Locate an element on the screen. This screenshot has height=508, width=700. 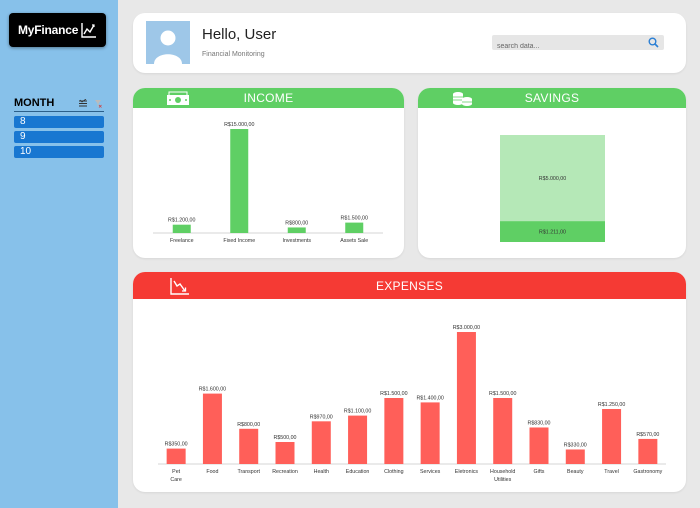
expenses-category-label-8: Eletronics is located at coordinates (467, 472).